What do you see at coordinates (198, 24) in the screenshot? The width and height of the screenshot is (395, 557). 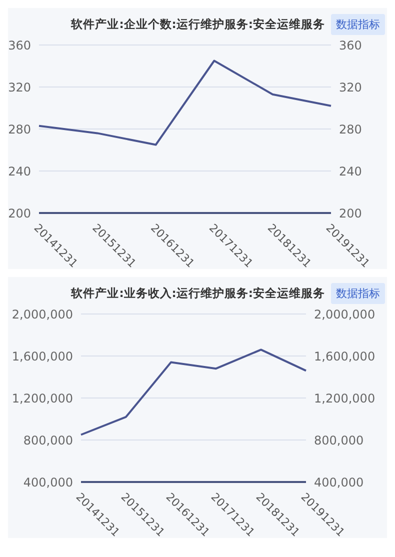 I see `chart-title: 软件产业:企业个数:运行维护服务:安全运维服务` at bounding box center [198, 24].